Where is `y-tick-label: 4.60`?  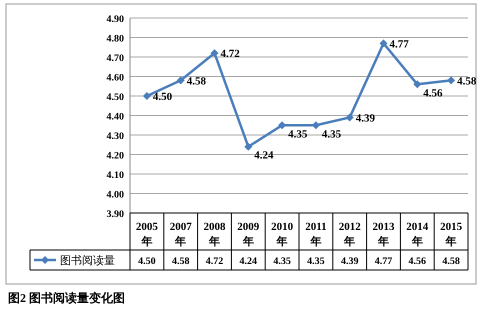 y-tick-label: 4.60 is located at coordinates (115, 78).